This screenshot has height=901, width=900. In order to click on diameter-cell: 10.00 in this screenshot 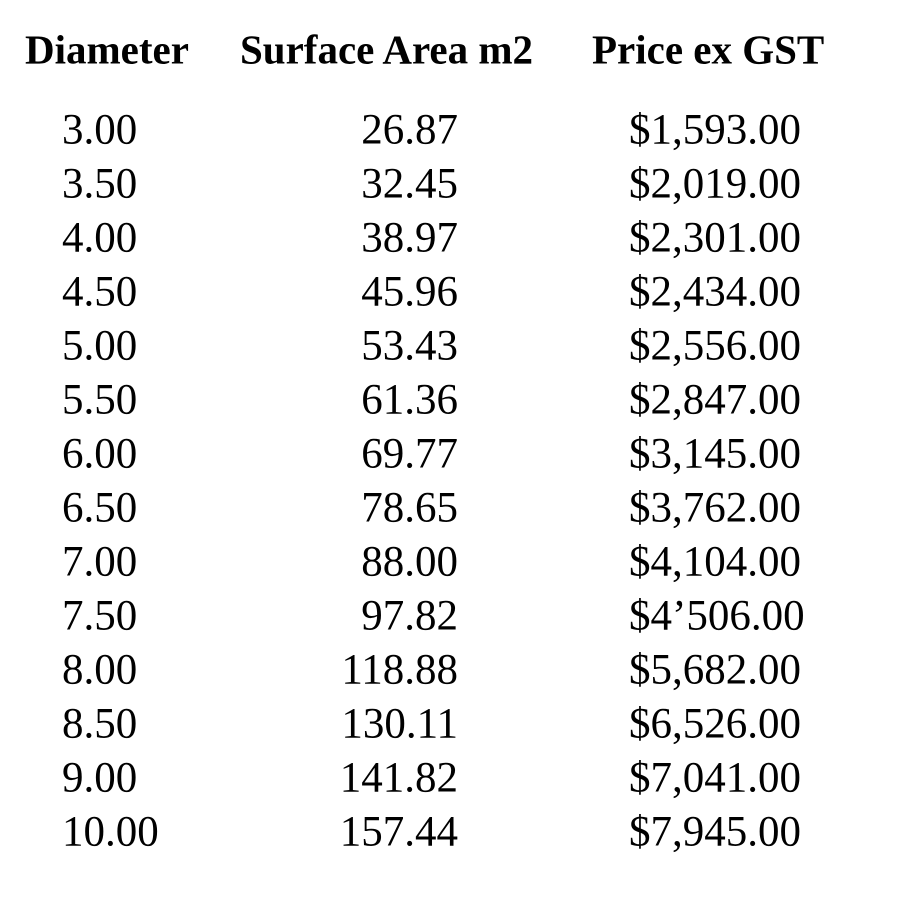, I will do `click(110, 832)`.